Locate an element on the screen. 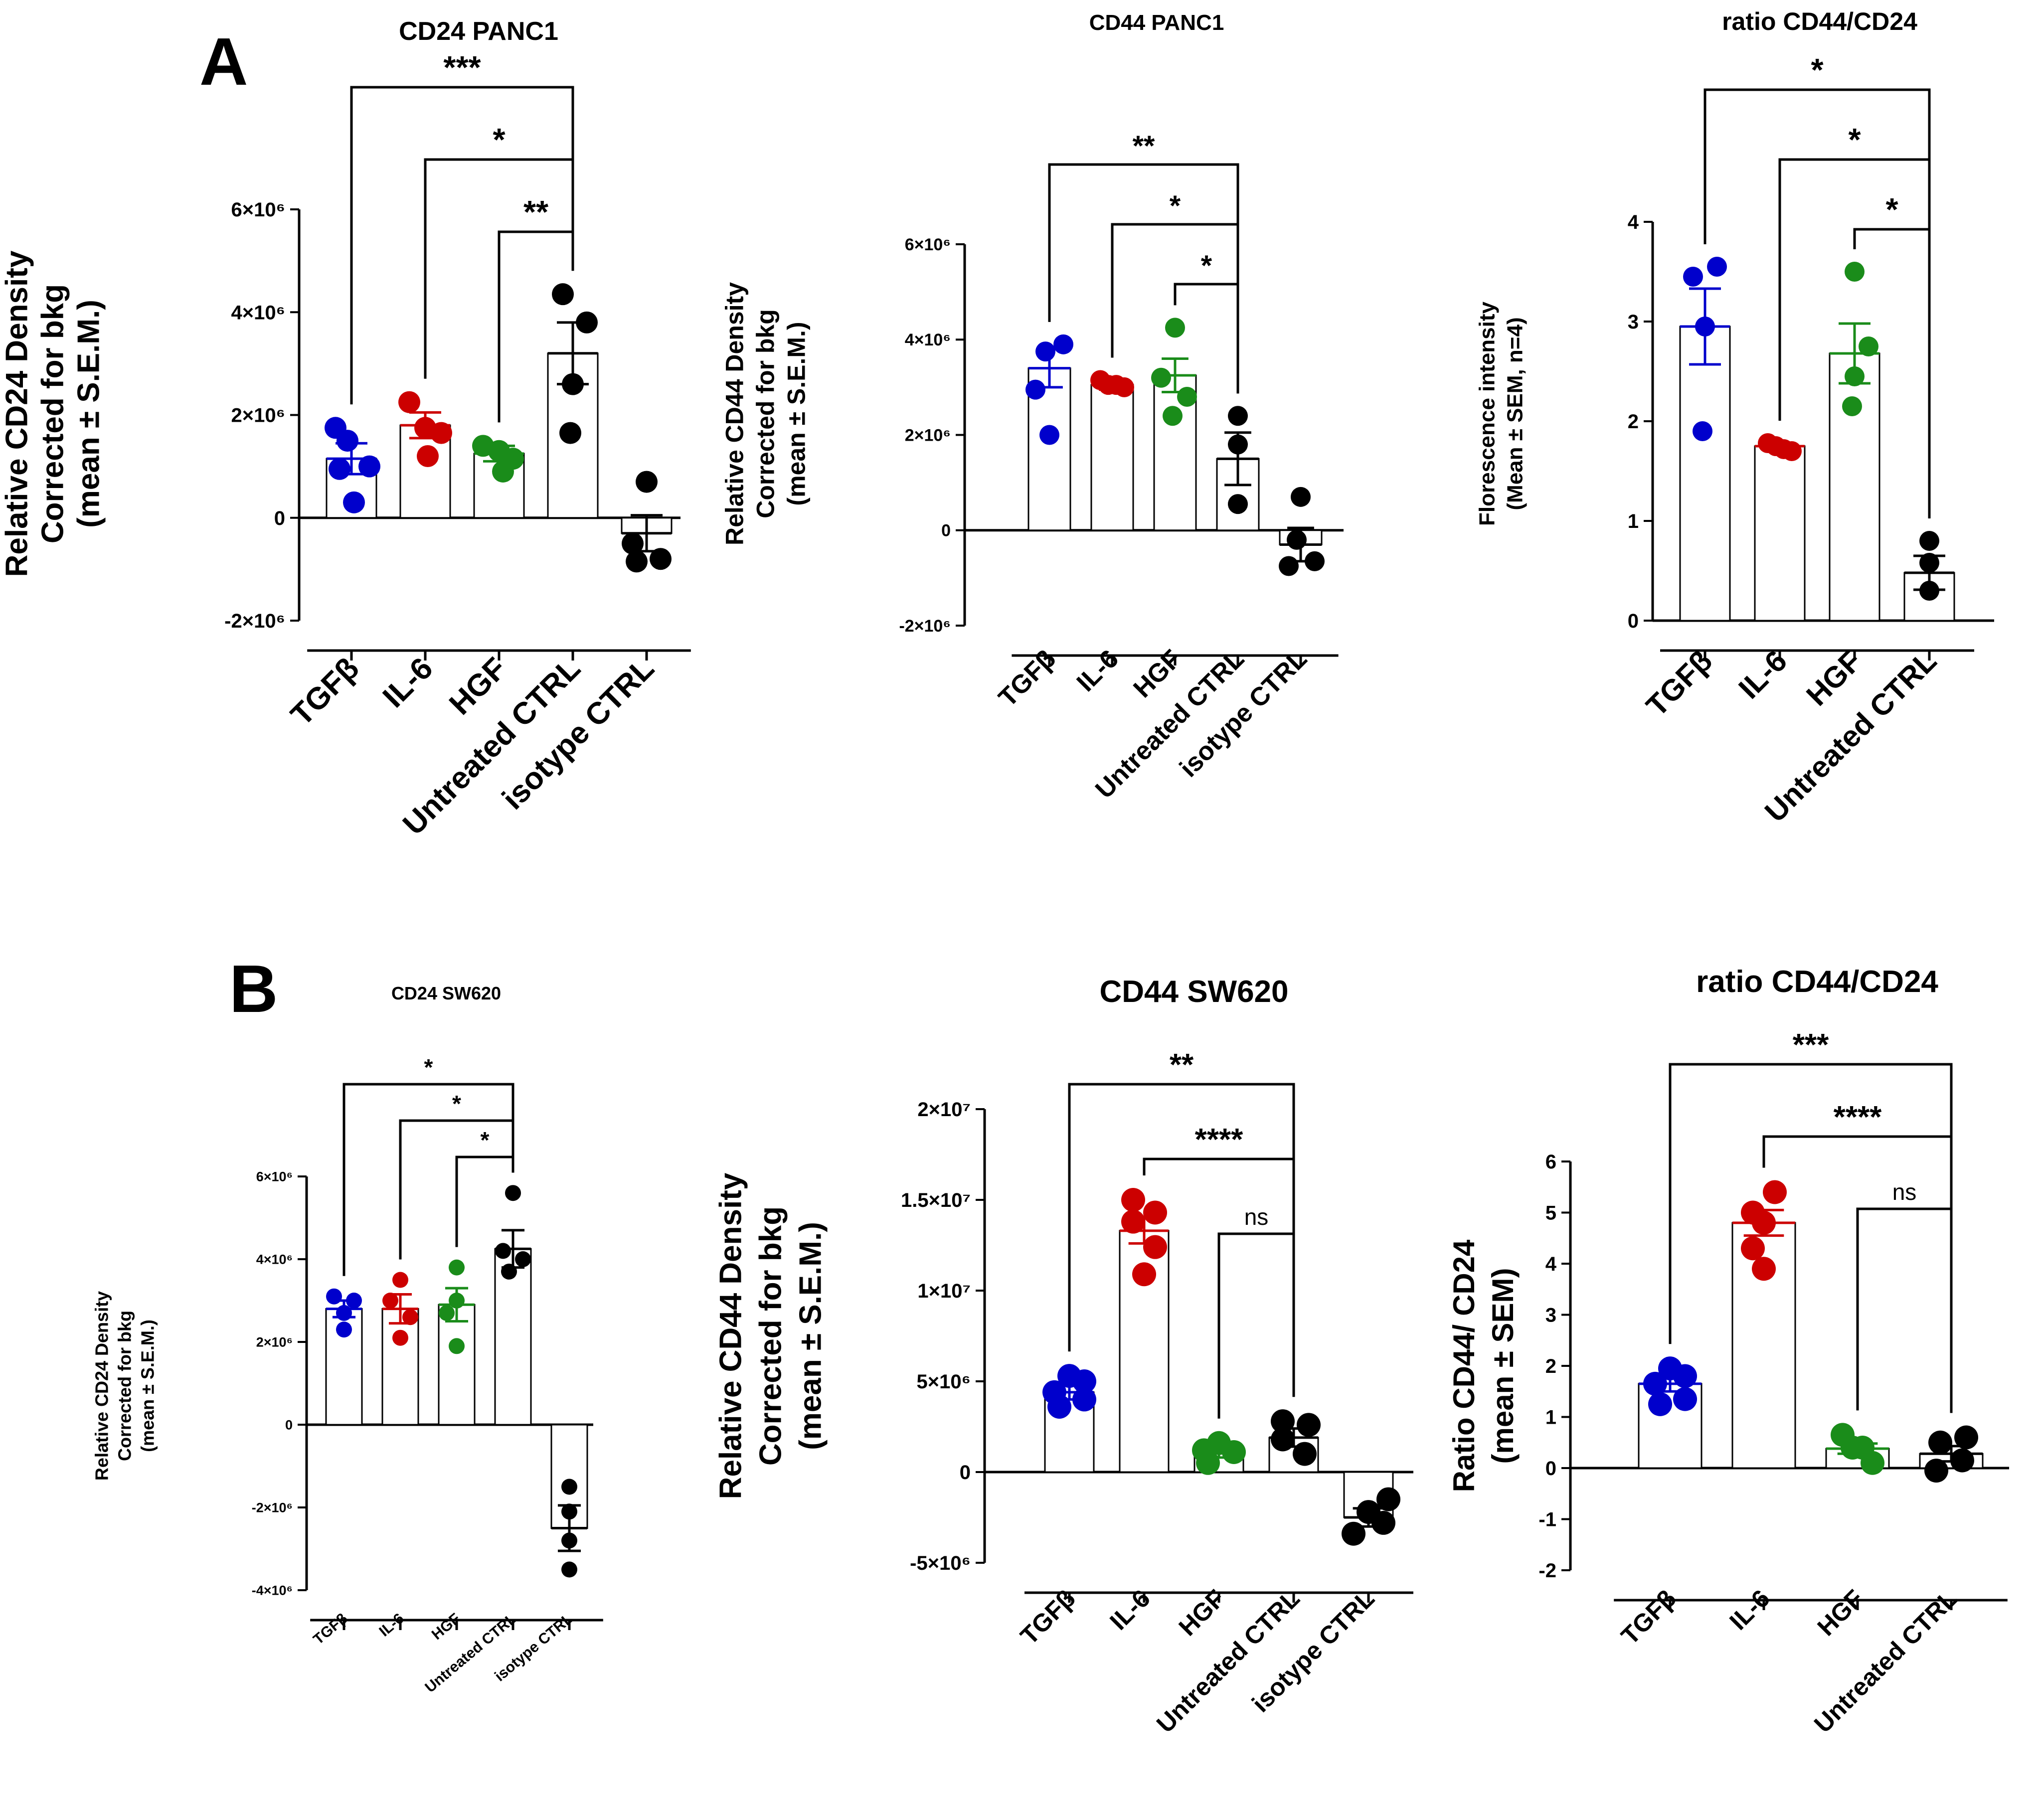 This screenshot has width=2044, height=1820. y-tick-label: 6 is located at coordinates (1550, 1162).